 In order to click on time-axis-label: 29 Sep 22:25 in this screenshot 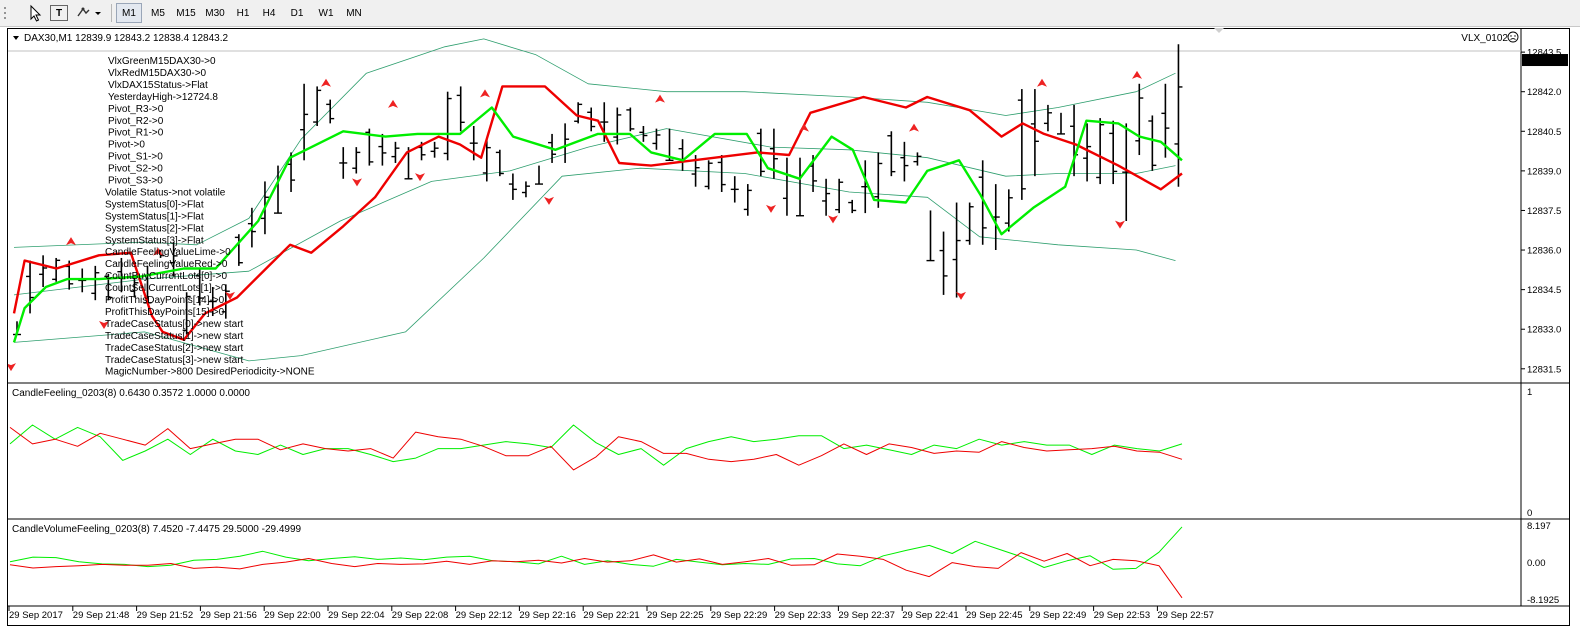, I will do `click(675, 615)`.